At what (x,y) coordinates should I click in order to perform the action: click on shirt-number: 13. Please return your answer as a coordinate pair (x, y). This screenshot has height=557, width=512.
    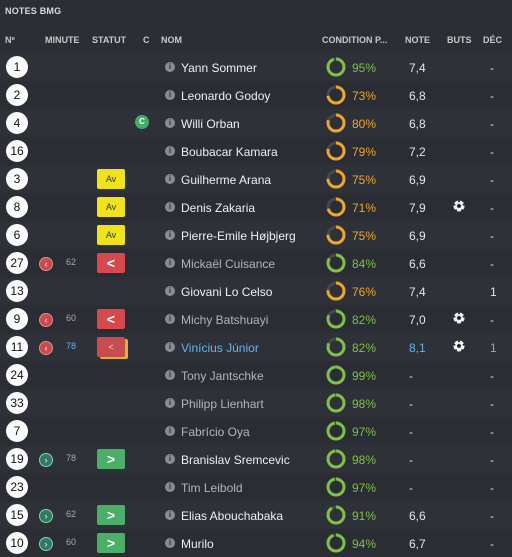
    Looking at the image, I should click on (17, 291).